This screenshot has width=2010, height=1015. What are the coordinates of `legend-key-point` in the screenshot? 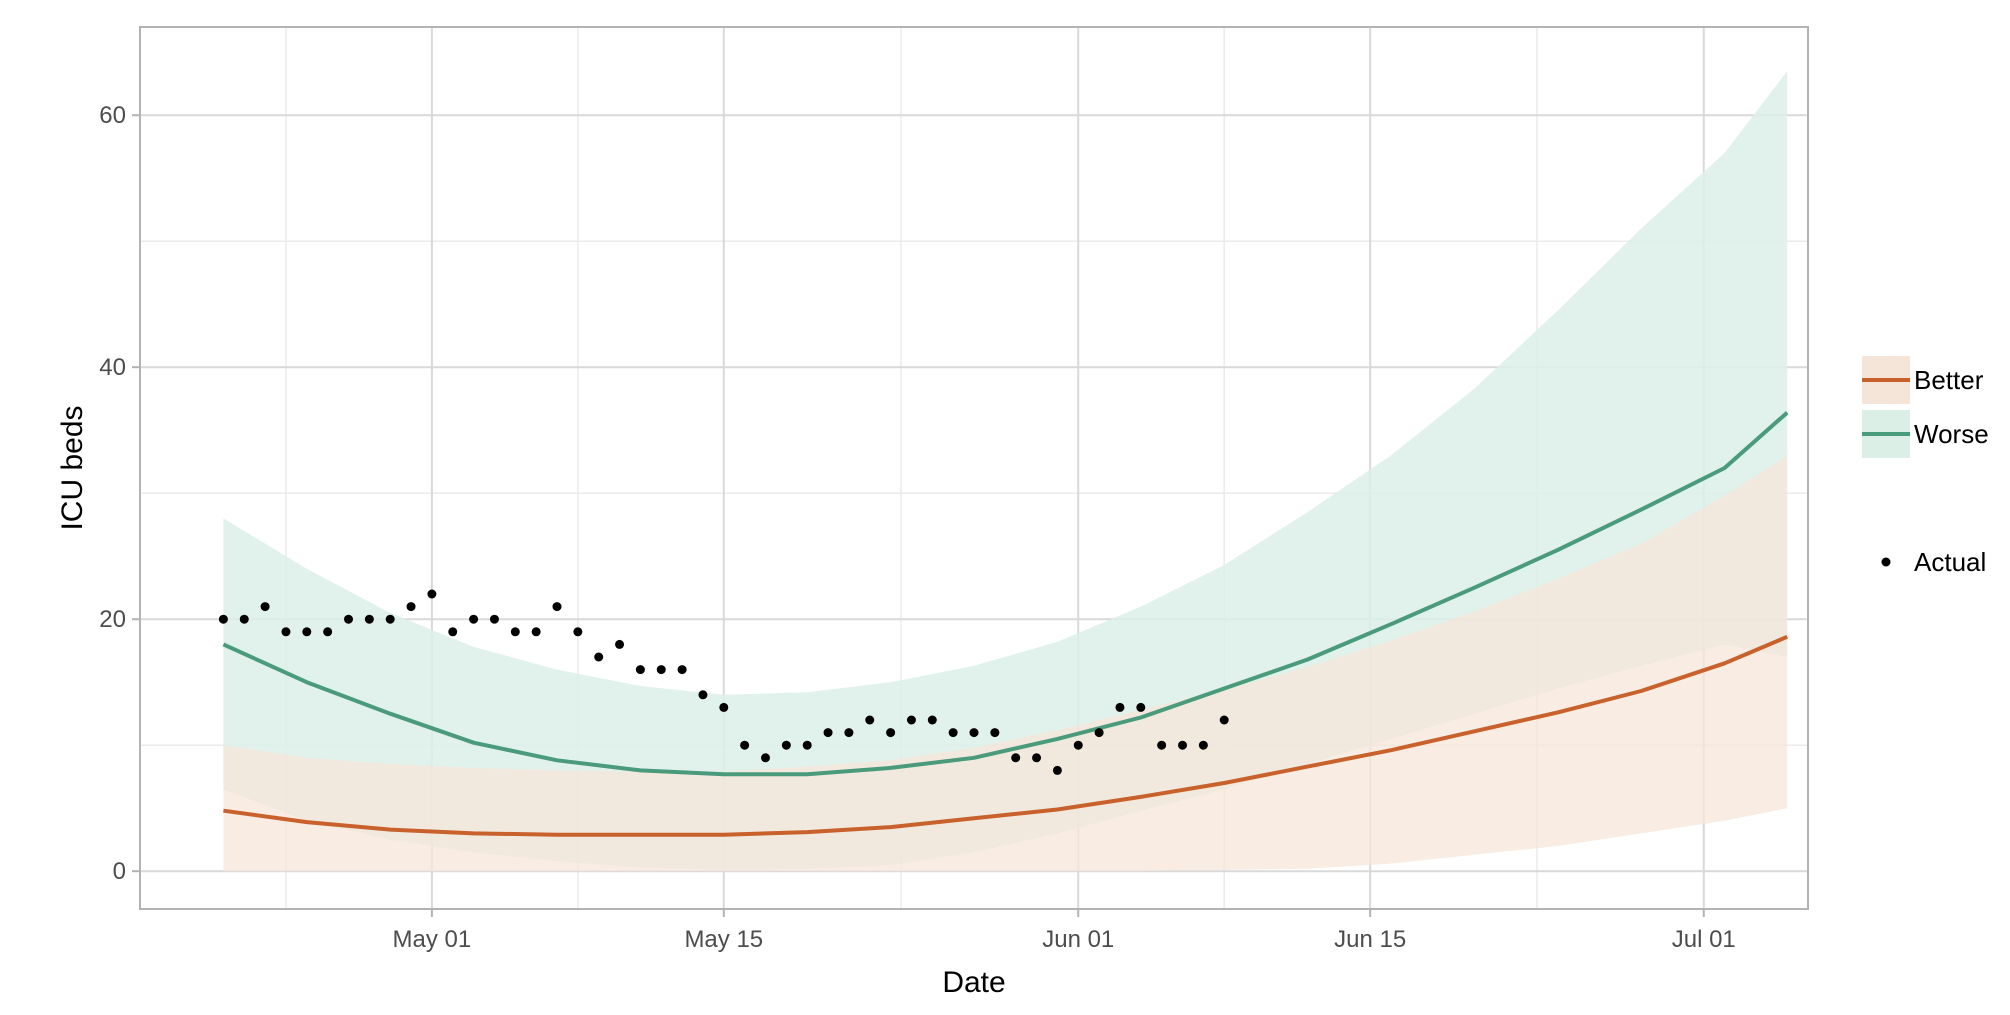 It's located at (1886, 562).